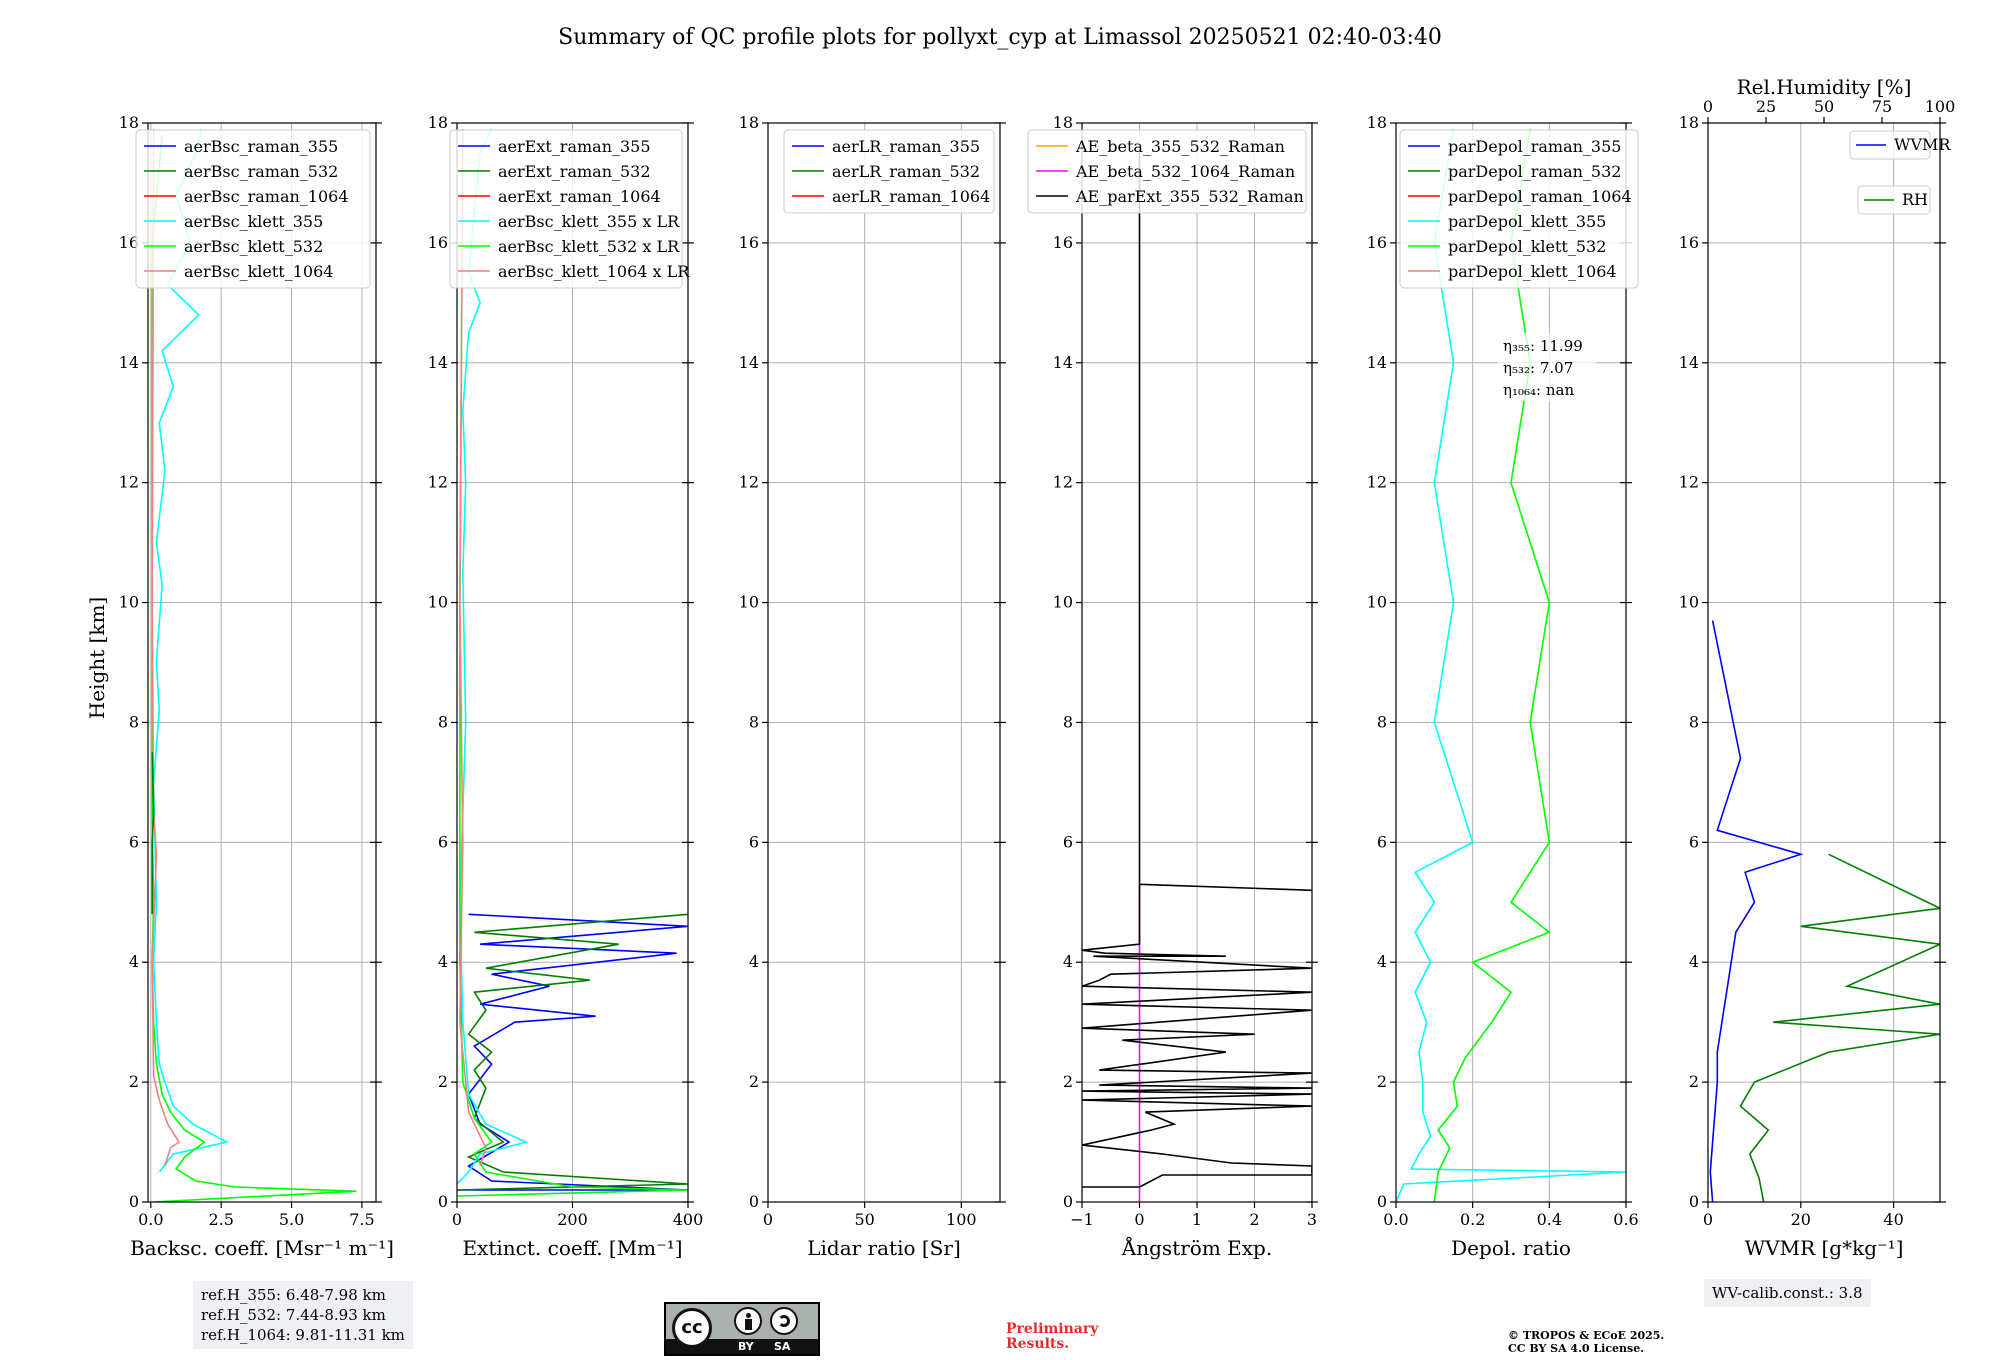 The height and width of the screenshot is (1360, 2000). What do you see at coordinates (291, 1219) in the screenshot?
I see `xtick-label: 5.0` at bounding box center [291, 1219].